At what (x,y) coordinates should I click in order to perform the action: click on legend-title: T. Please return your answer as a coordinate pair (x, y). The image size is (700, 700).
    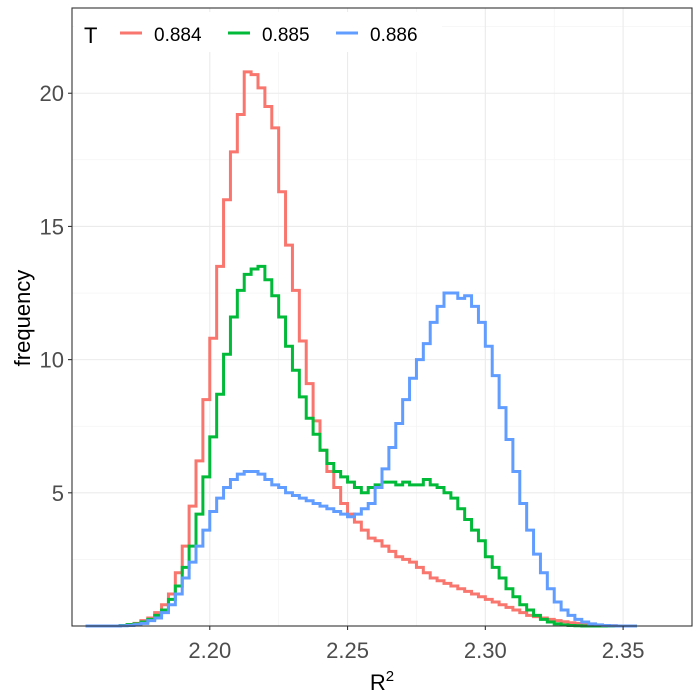
    Looking at the image, I should click on (90, 35).